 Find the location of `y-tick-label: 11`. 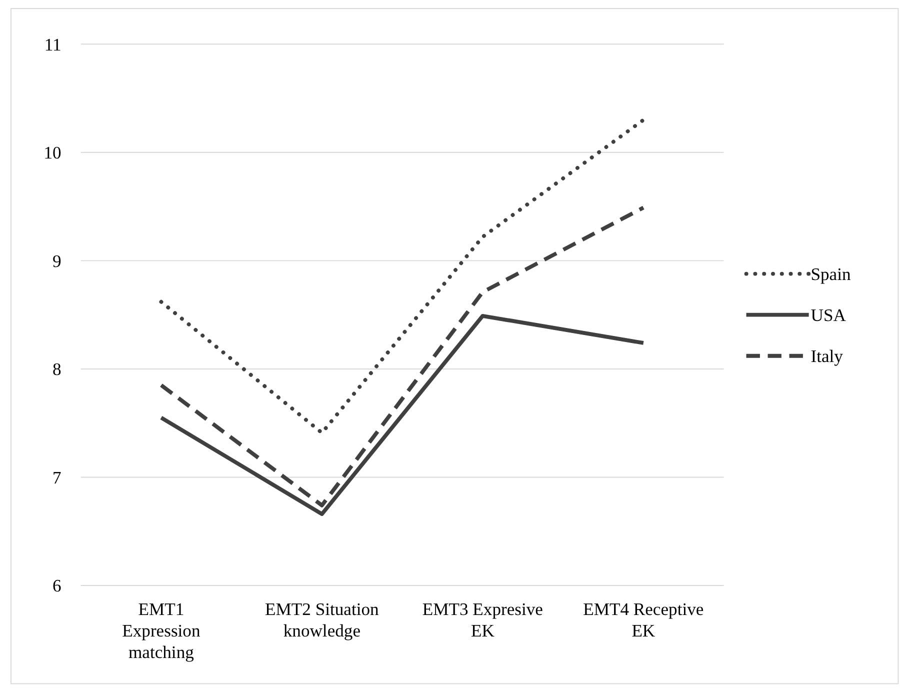

y-tick-label: 11 is located at coordinates (53, 44).